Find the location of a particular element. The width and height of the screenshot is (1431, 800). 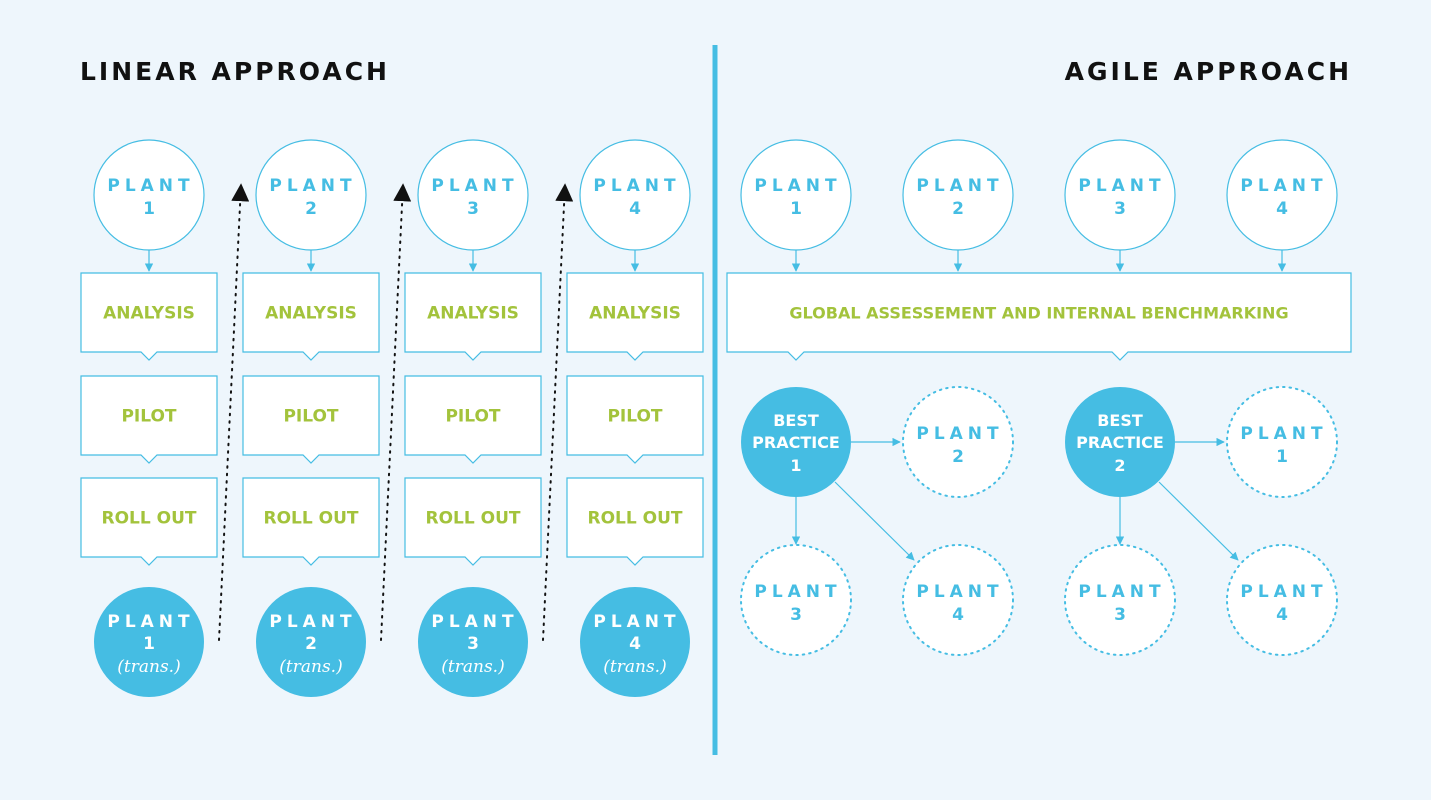

agile-plant-1: PLANT 1 is located at coordinates (796, 205).